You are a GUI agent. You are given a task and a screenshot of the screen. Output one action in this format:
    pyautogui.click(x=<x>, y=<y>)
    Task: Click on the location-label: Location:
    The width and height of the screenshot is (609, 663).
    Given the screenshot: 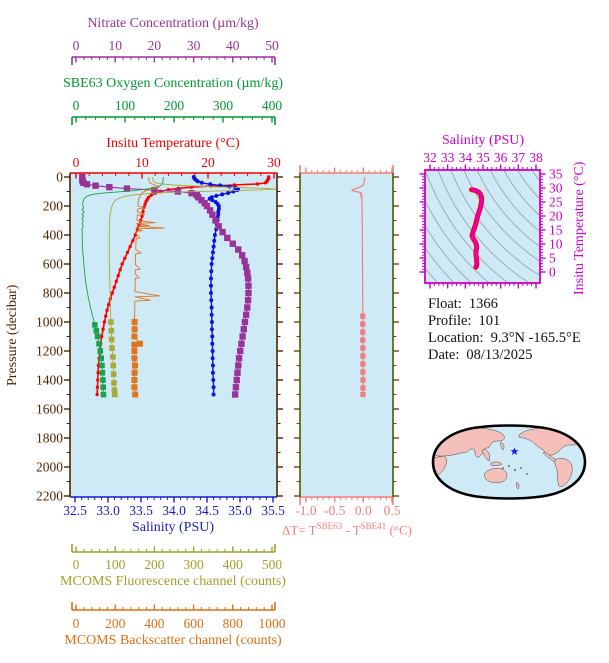 What is the action you would take?
    pyautogui.click(x=456, y=338)
    